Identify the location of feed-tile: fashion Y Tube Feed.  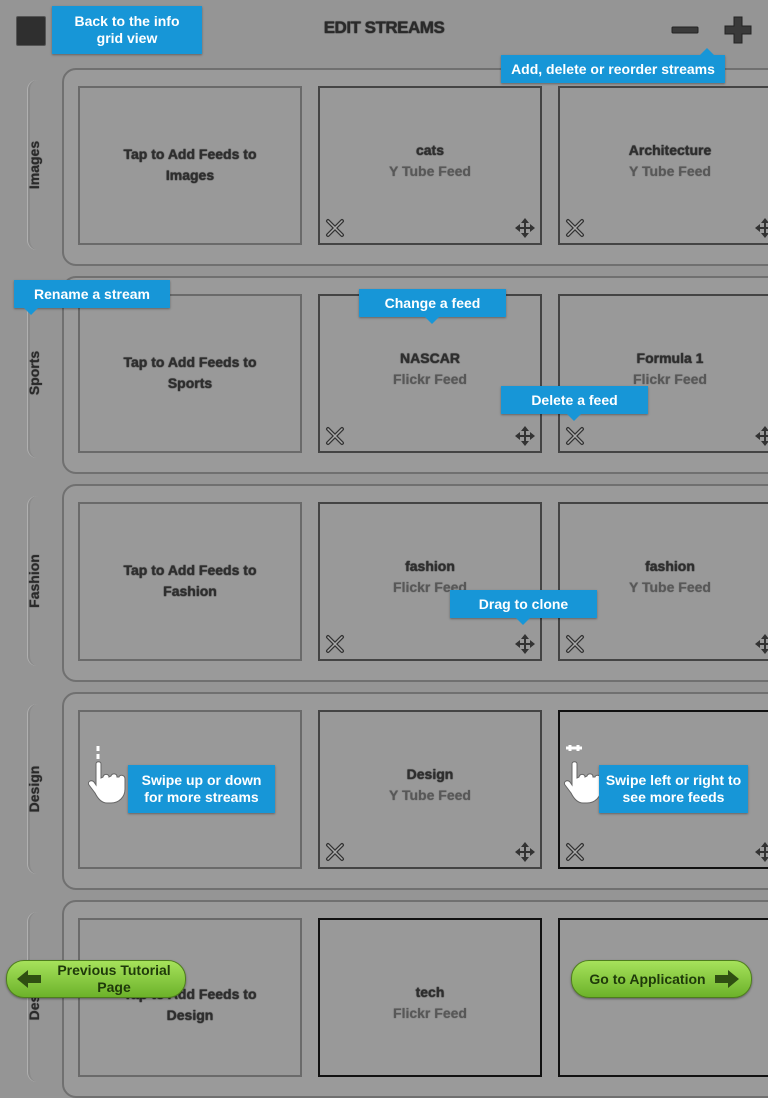
(663, 581).